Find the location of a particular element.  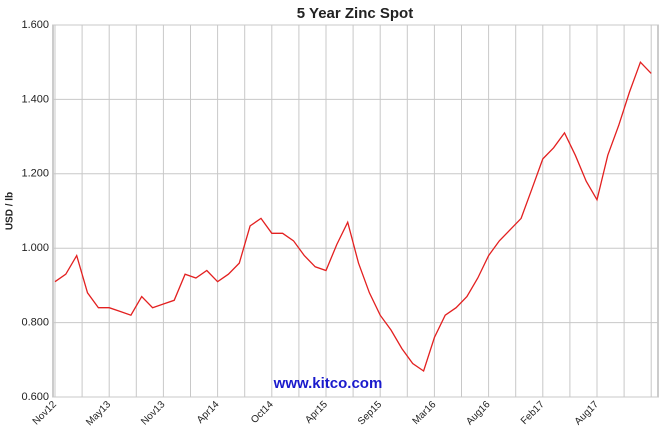

x-tick-label: Feb17 is located at coordinates (533, 413).